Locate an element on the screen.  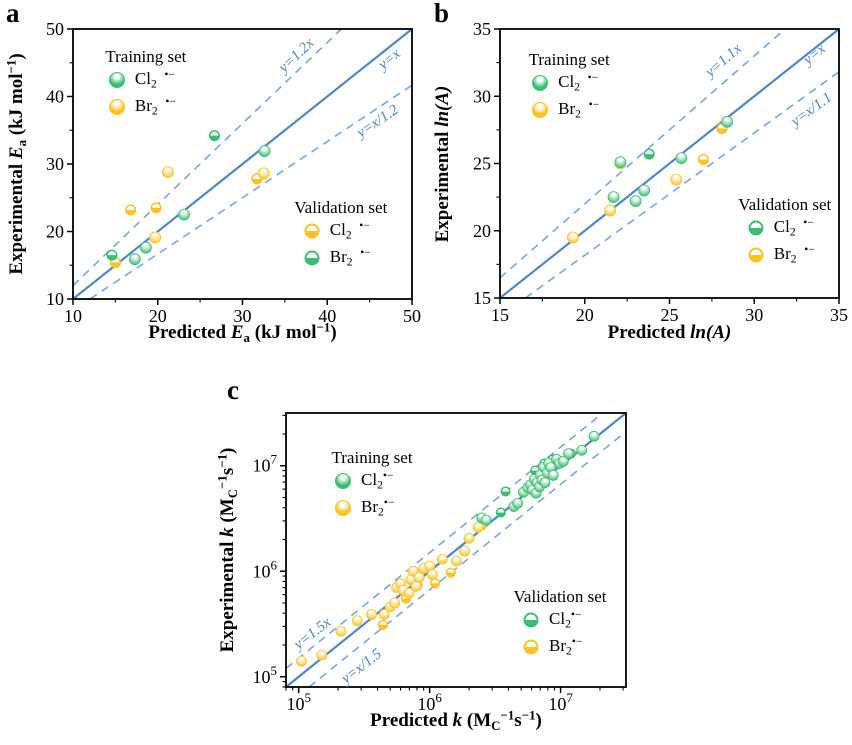
y-tick-label: 35 is located at coordinates (482, 29).